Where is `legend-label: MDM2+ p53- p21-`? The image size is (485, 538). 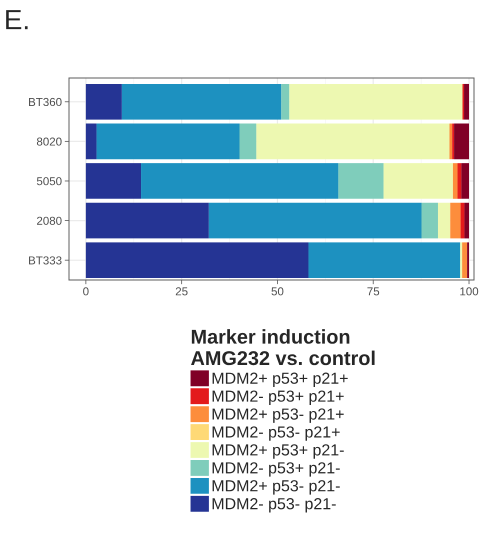
legend-label: MDM2+ p53- p21- is located at coordinates (276, 487).